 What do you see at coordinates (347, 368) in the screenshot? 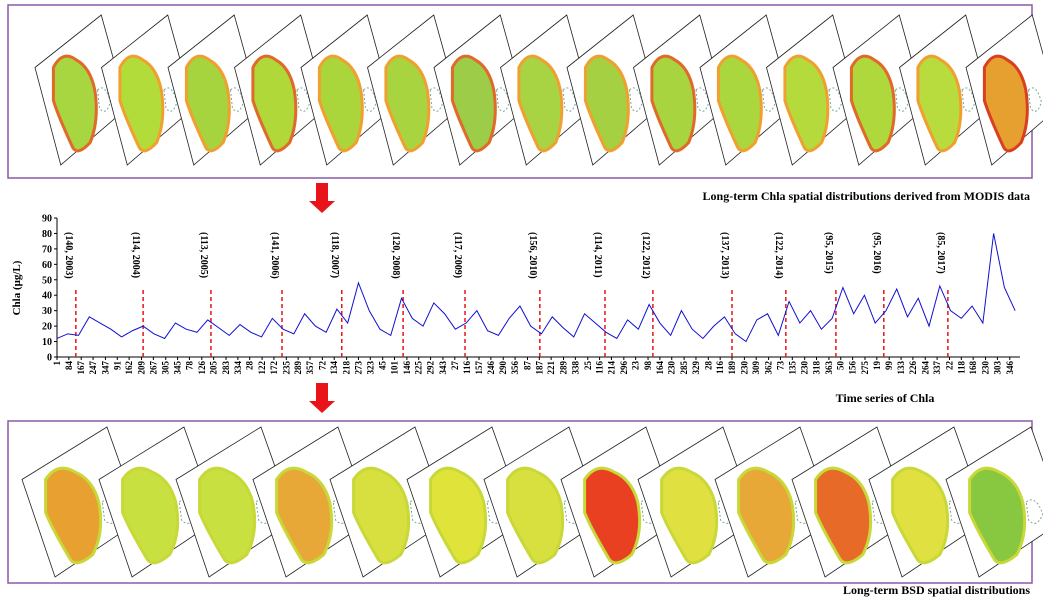
I see `x-tick-label: 218` at bounding box center [347, 368].